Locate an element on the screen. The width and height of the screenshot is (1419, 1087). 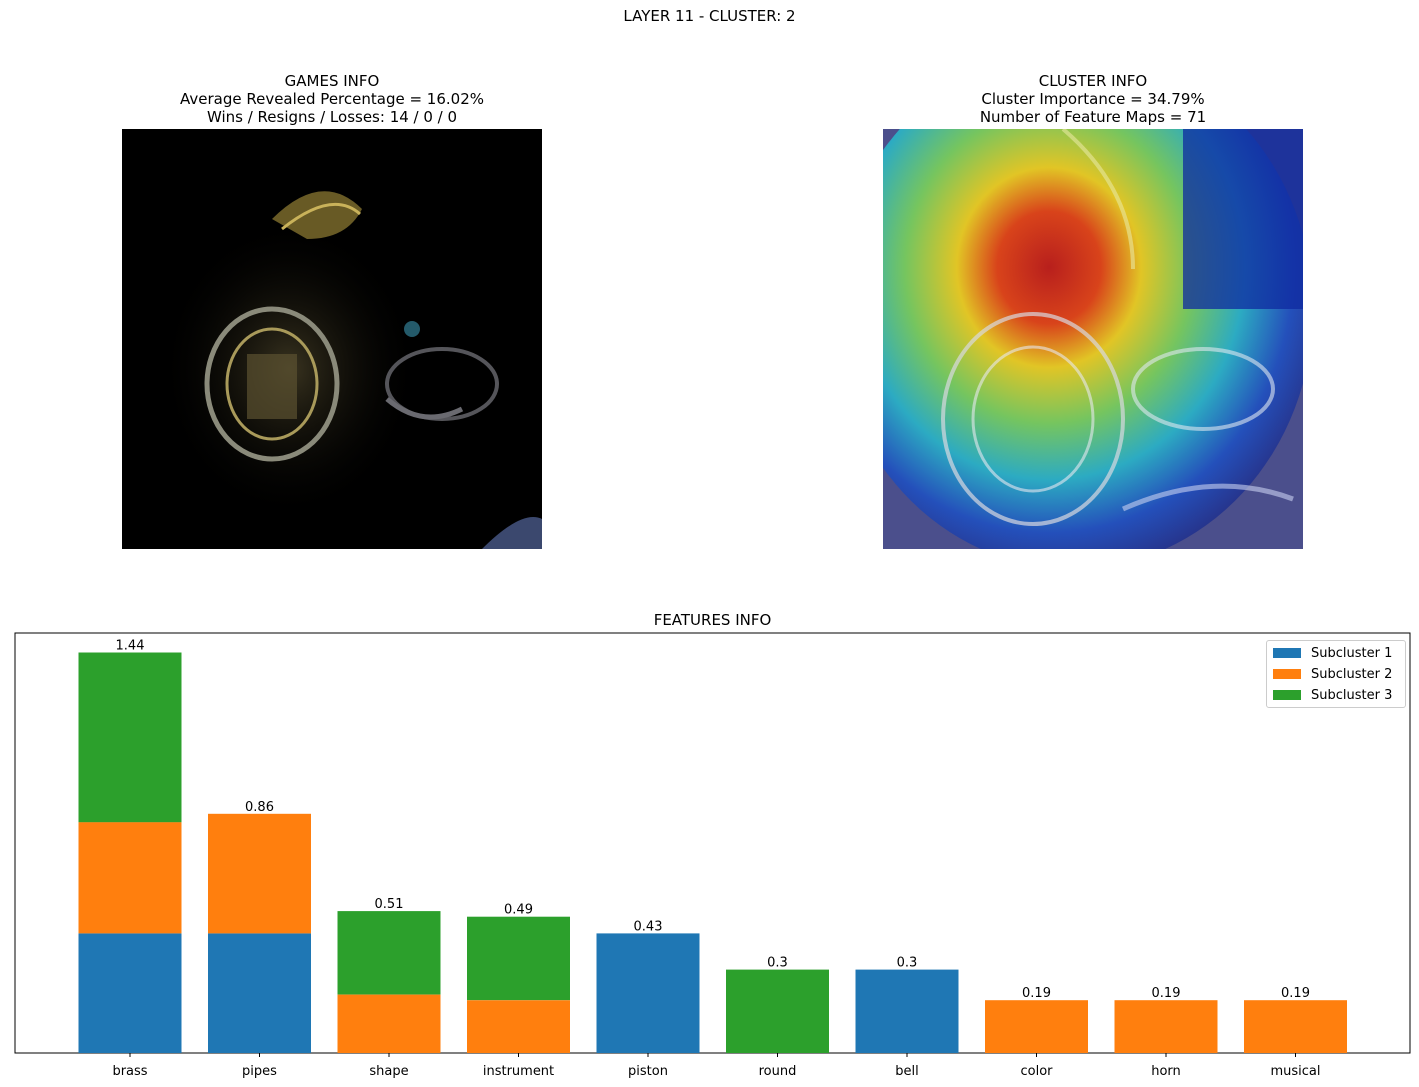
bar-total-label-bell: 0.3 is located at coordinates (907, 963).